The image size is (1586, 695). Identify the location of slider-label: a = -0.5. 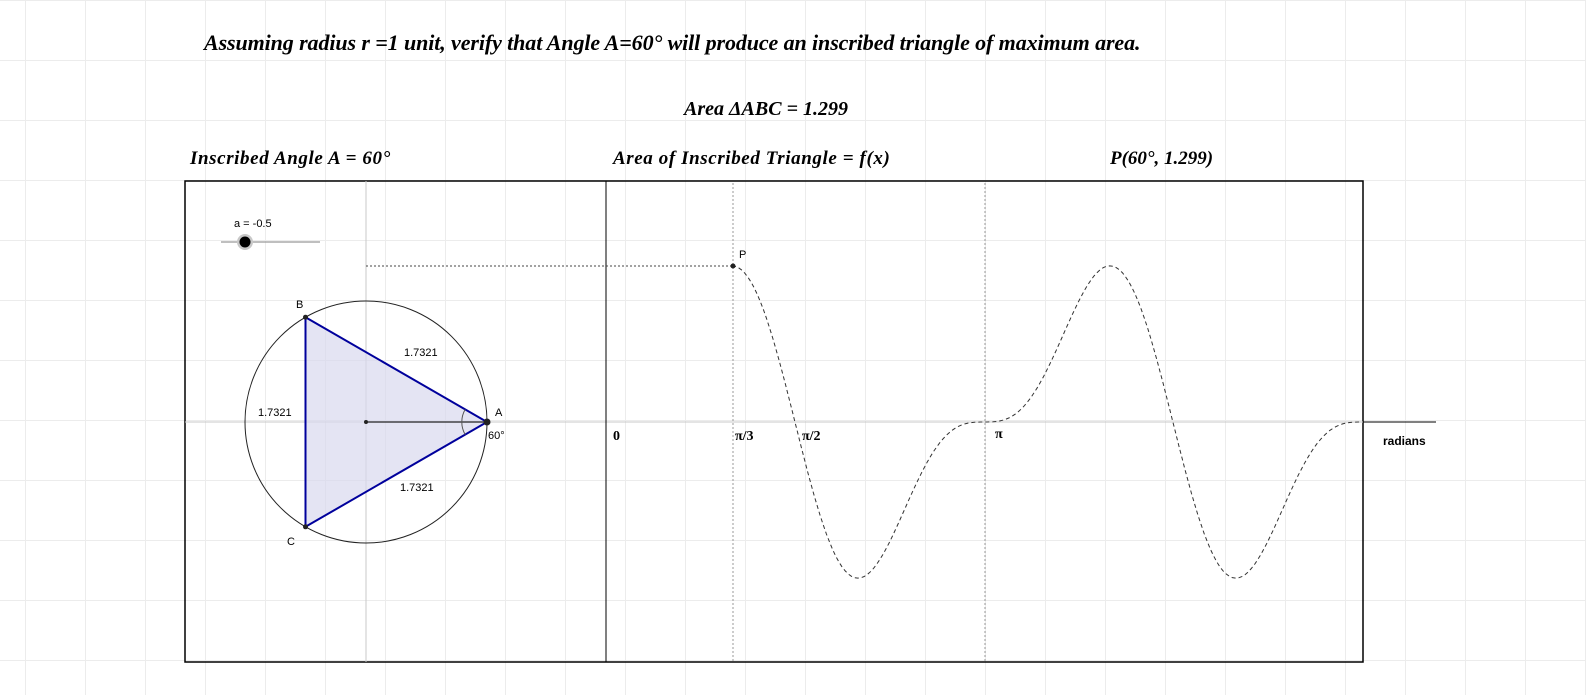
(253, 224).